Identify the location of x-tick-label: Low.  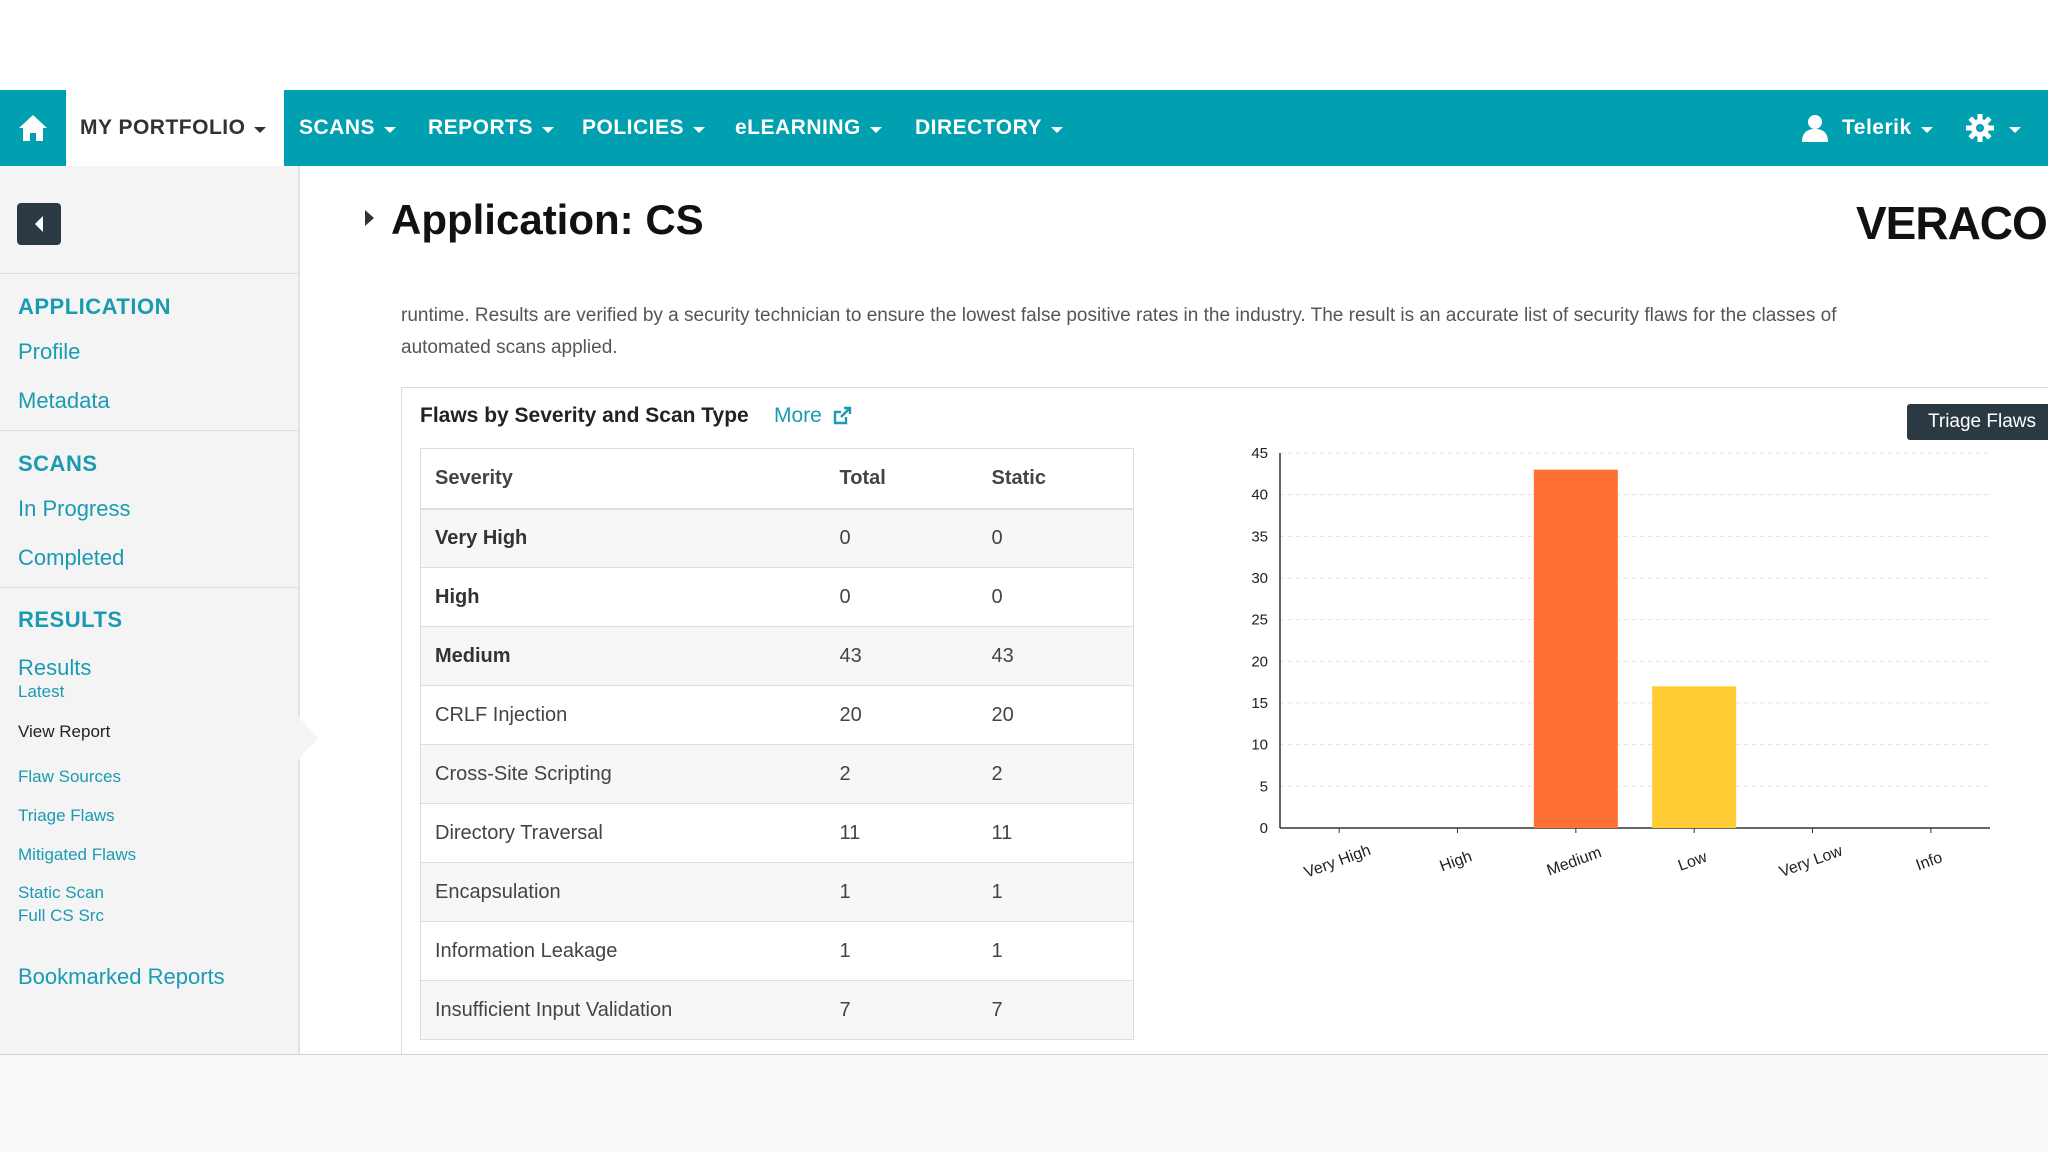
(1693, 862).